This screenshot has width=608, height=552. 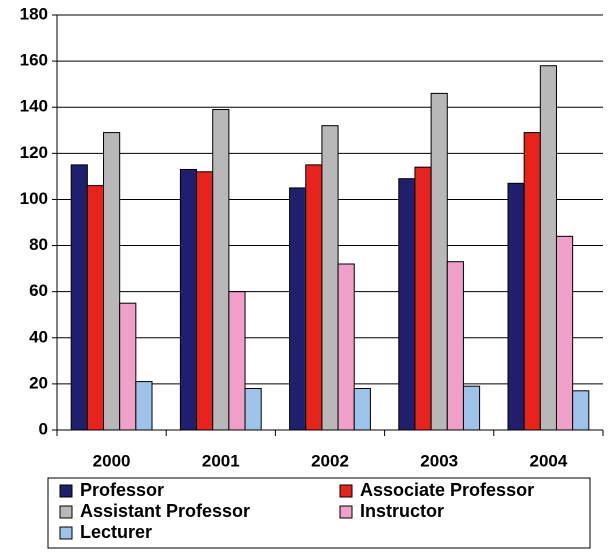 What do you see at coordinates (548, 460) in the screenshot?
I see `x-tick-label: 2004` at bounding box center [548, 460].